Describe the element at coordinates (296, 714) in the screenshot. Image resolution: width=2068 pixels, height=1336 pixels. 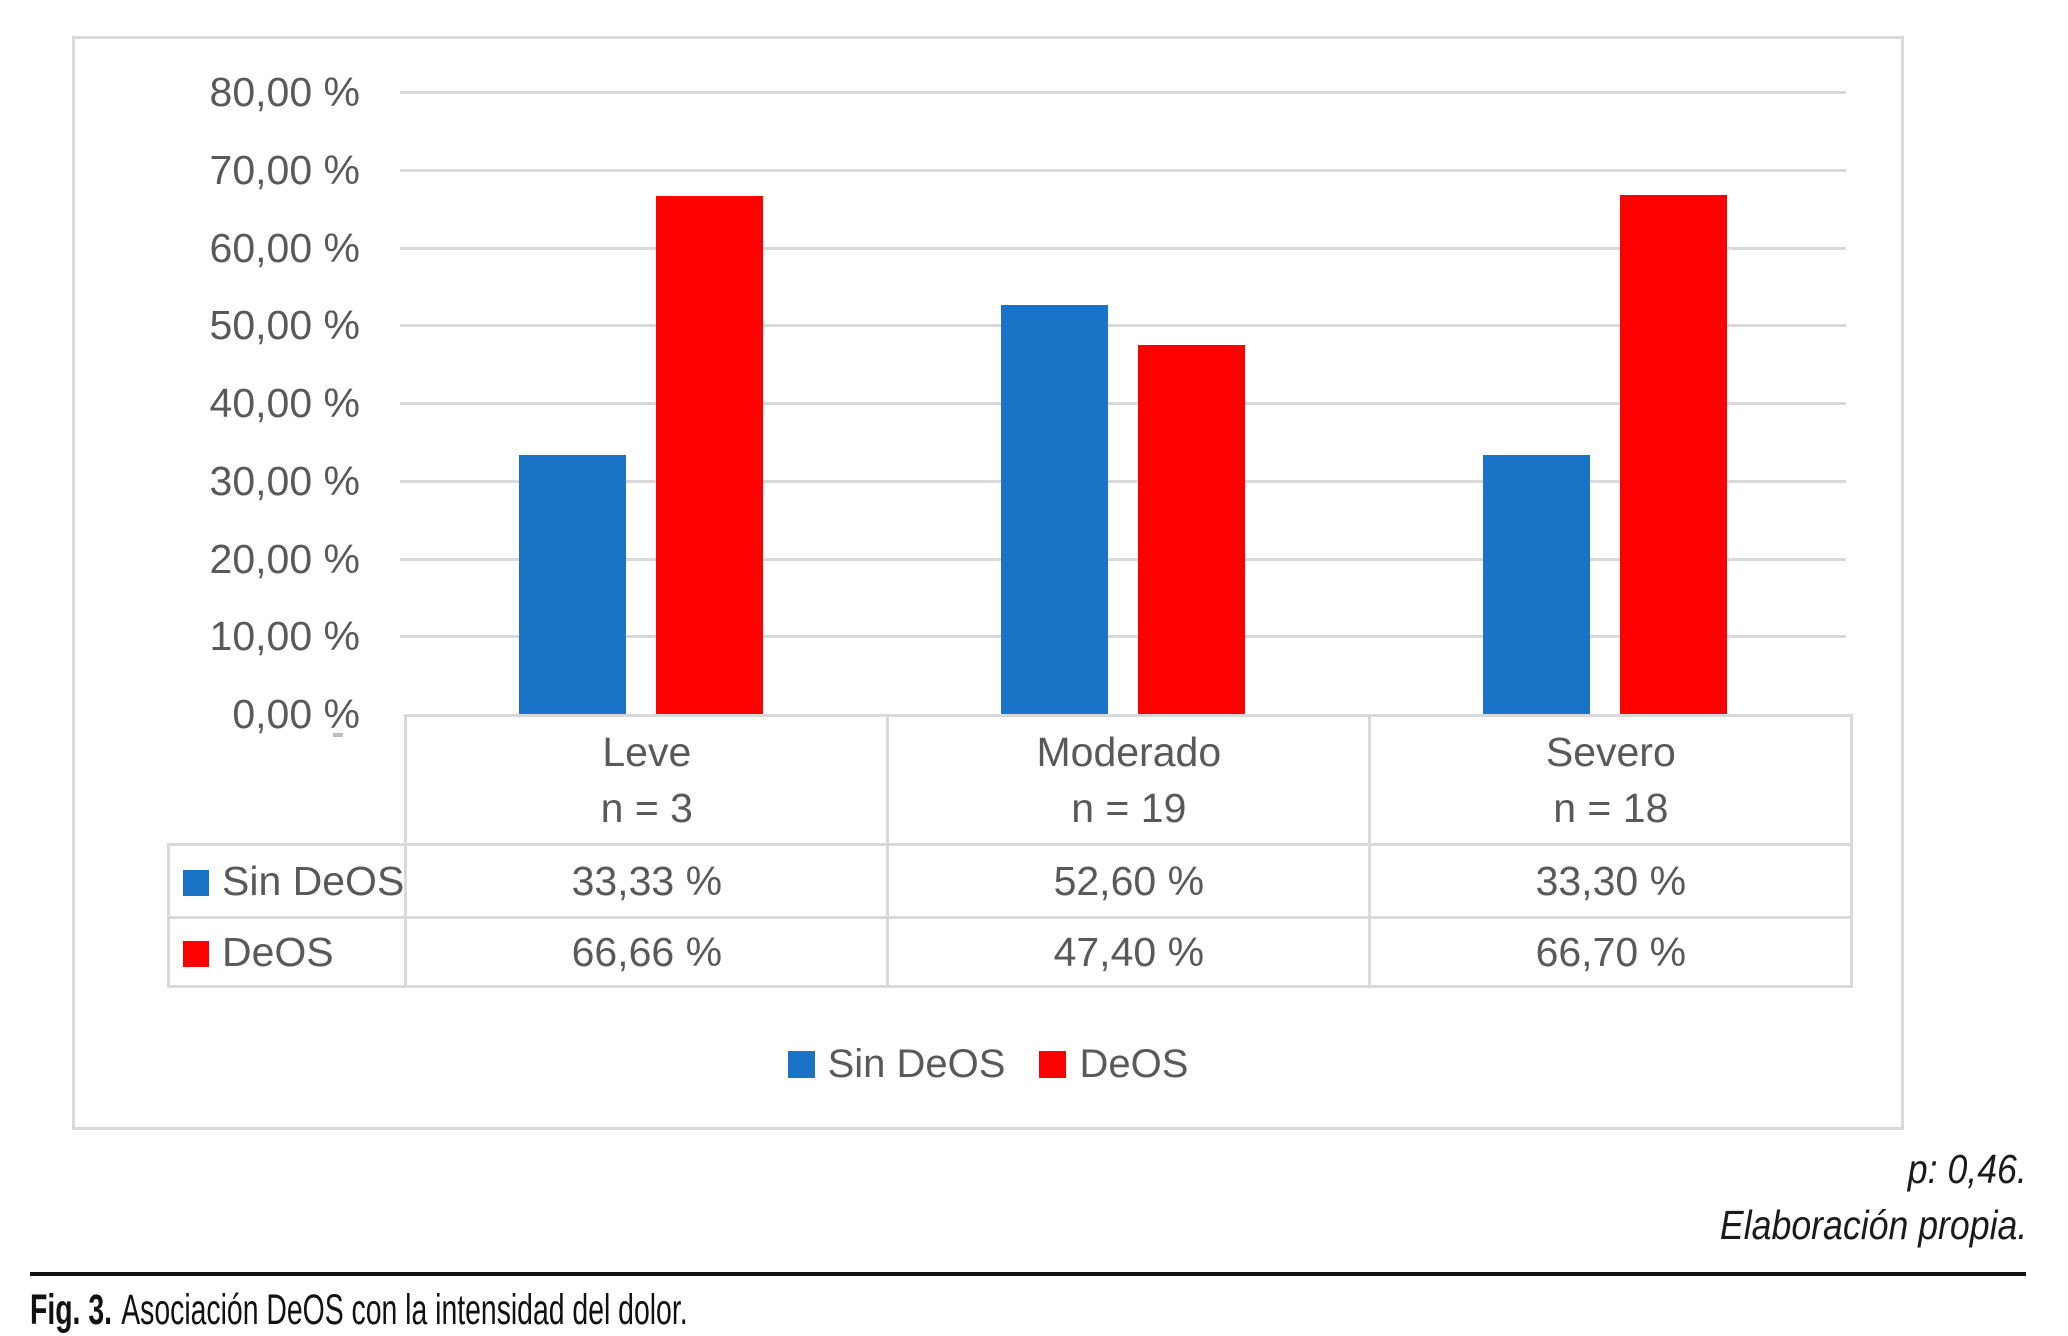
I see `y-tick-label: 0,00 %` at that location.